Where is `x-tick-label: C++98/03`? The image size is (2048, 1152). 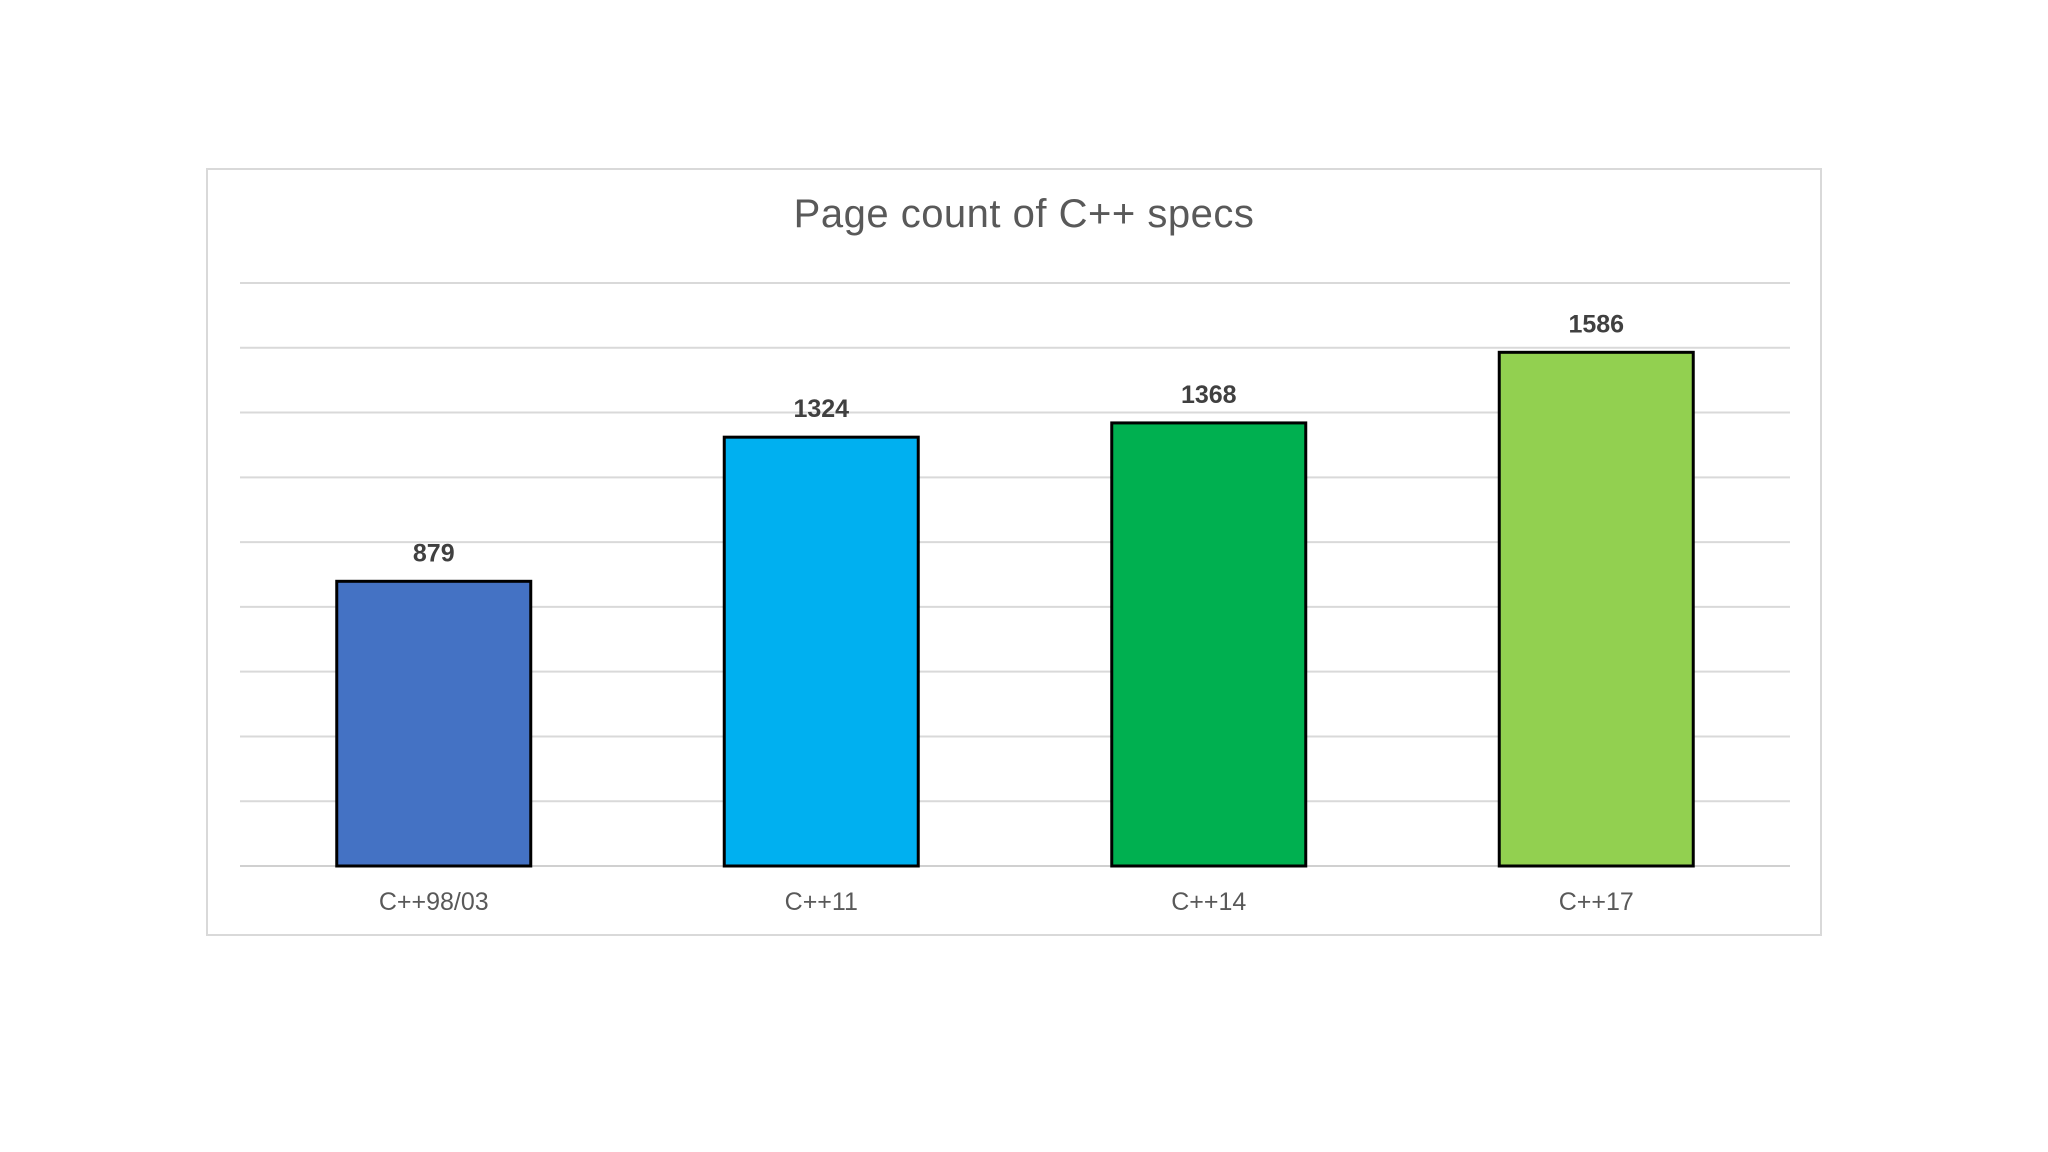
x-tick-label: C++98/03 is located at coordinates (434, 902).